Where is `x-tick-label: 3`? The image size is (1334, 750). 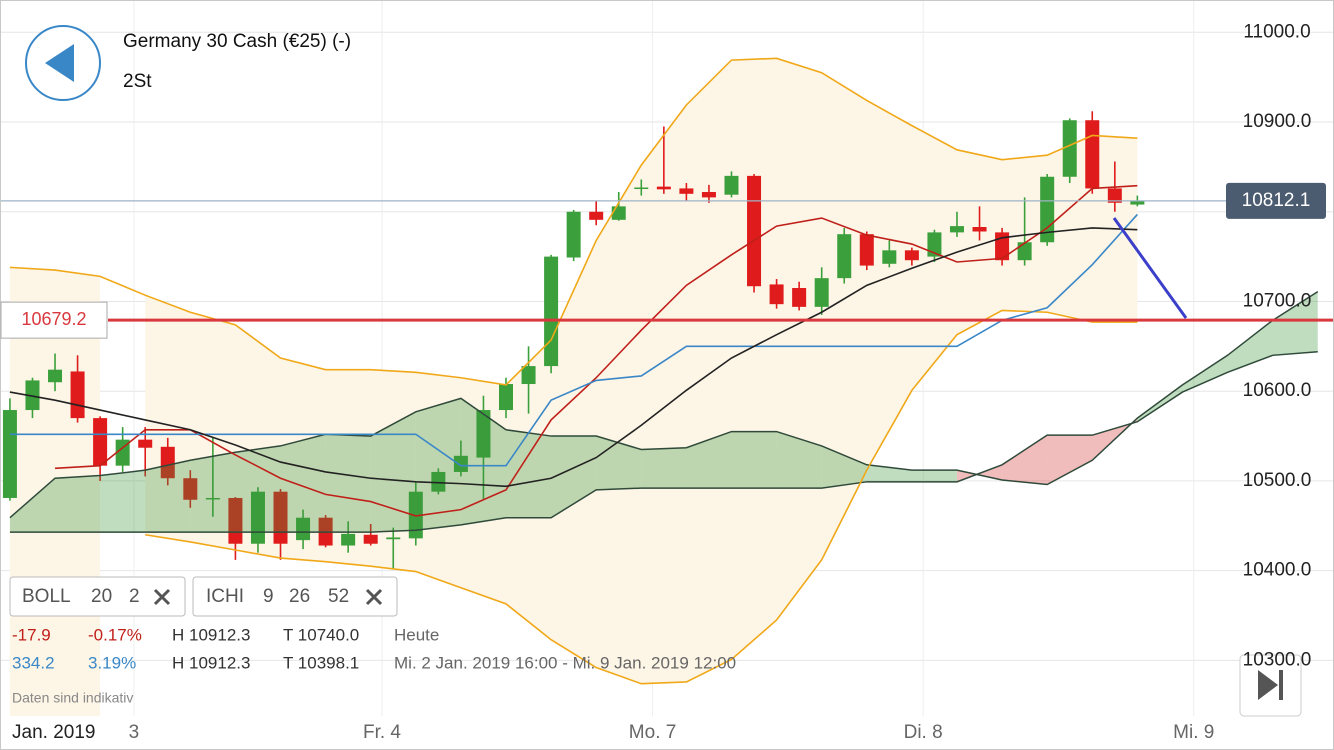
x-tick-label: 3 is located at coordinates (134, 732).